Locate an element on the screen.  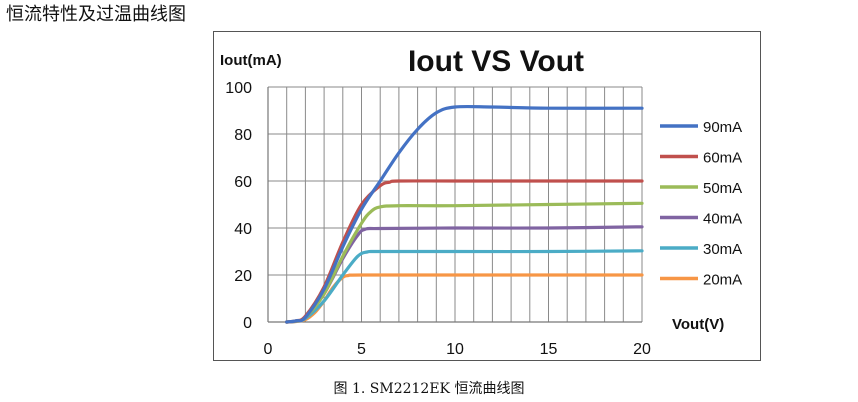
legend-label: 50mA is located at coordinates (722, 188).